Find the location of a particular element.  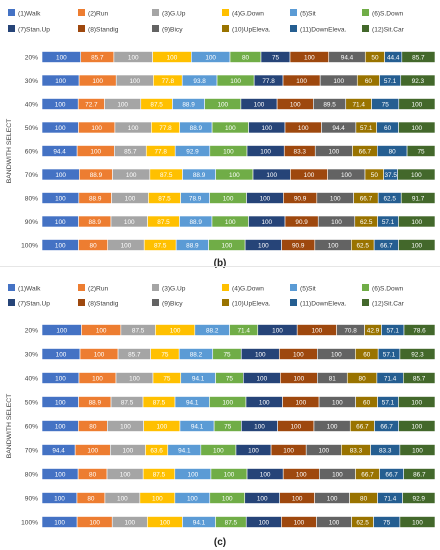

category-tick-label: 90% is located at coordinates (31, 222).